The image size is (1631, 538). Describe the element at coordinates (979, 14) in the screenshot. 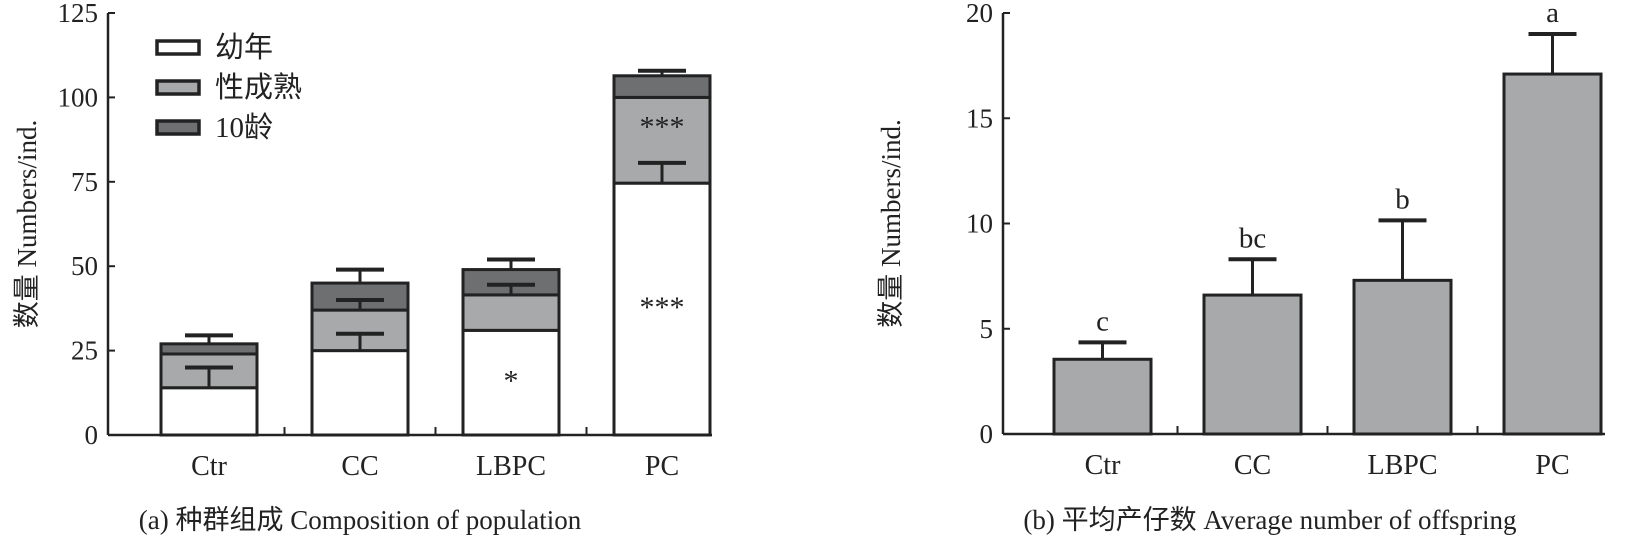

I see `y-tick-label: 20` at that location.